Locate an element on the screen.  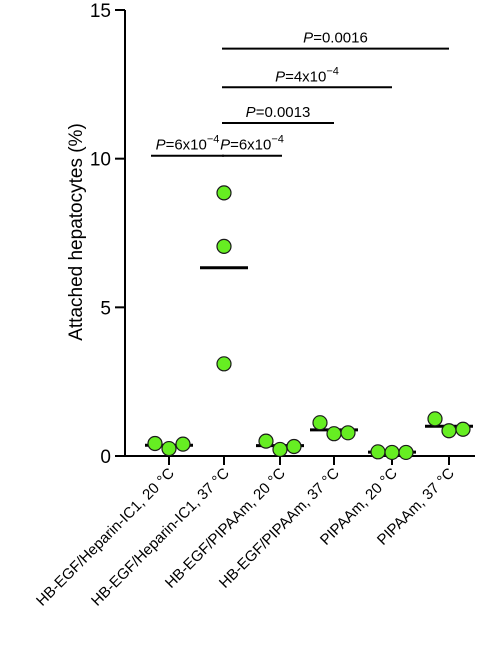
comparison-label: P=0.0013 is located at coordinates (278, 112).